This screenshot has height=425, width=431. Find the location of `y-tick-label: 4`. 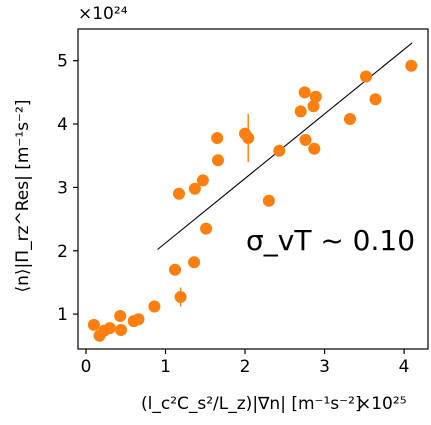

y-tick-label: 4 is located at coordinates (62, 125).